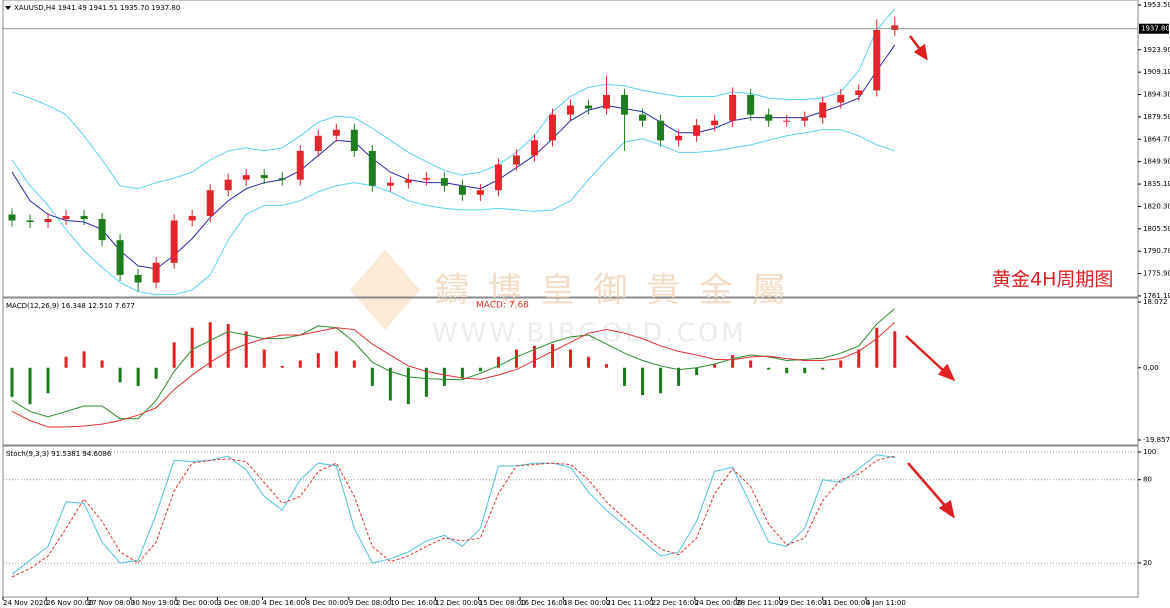 The image size is (1170, 608). I want to click on arrow, so click(925, 354).